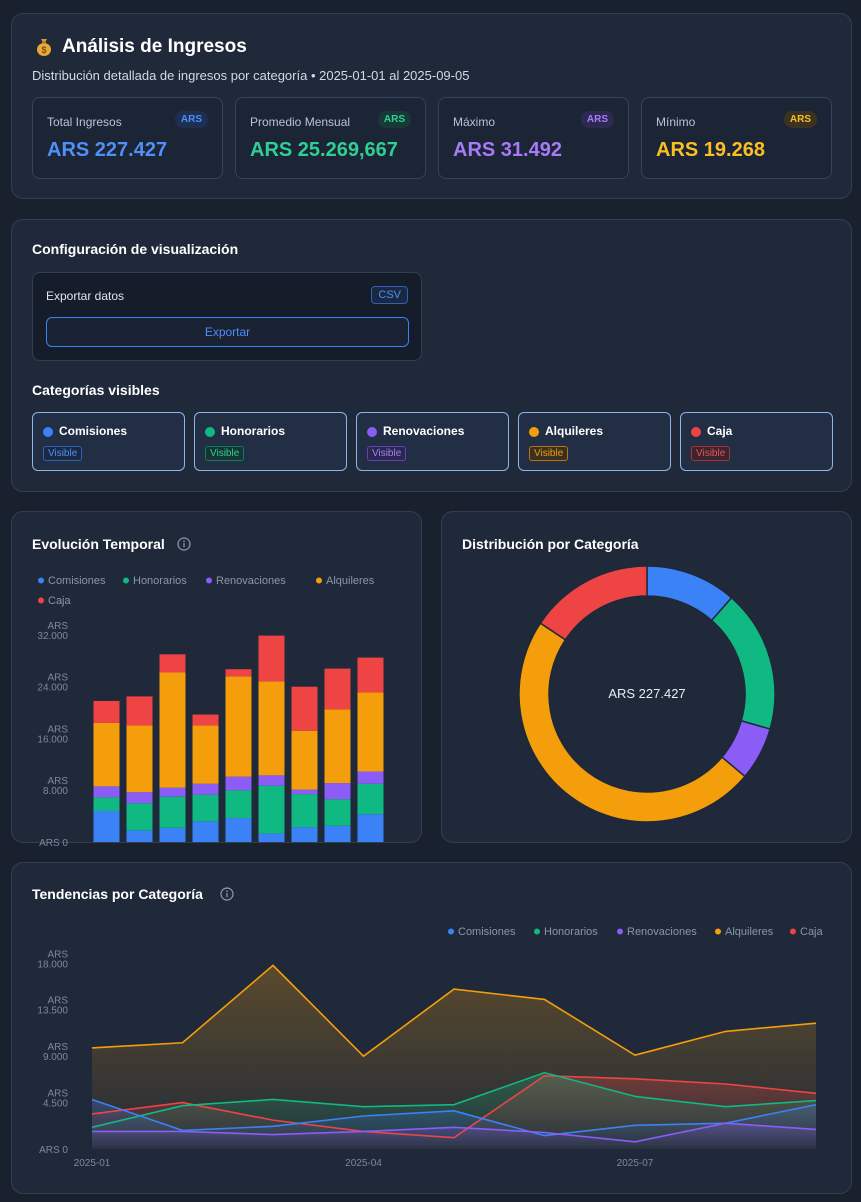  I want to click on stat-minimum: Mínimo ARS ARS 19.268, so click(736, 138).